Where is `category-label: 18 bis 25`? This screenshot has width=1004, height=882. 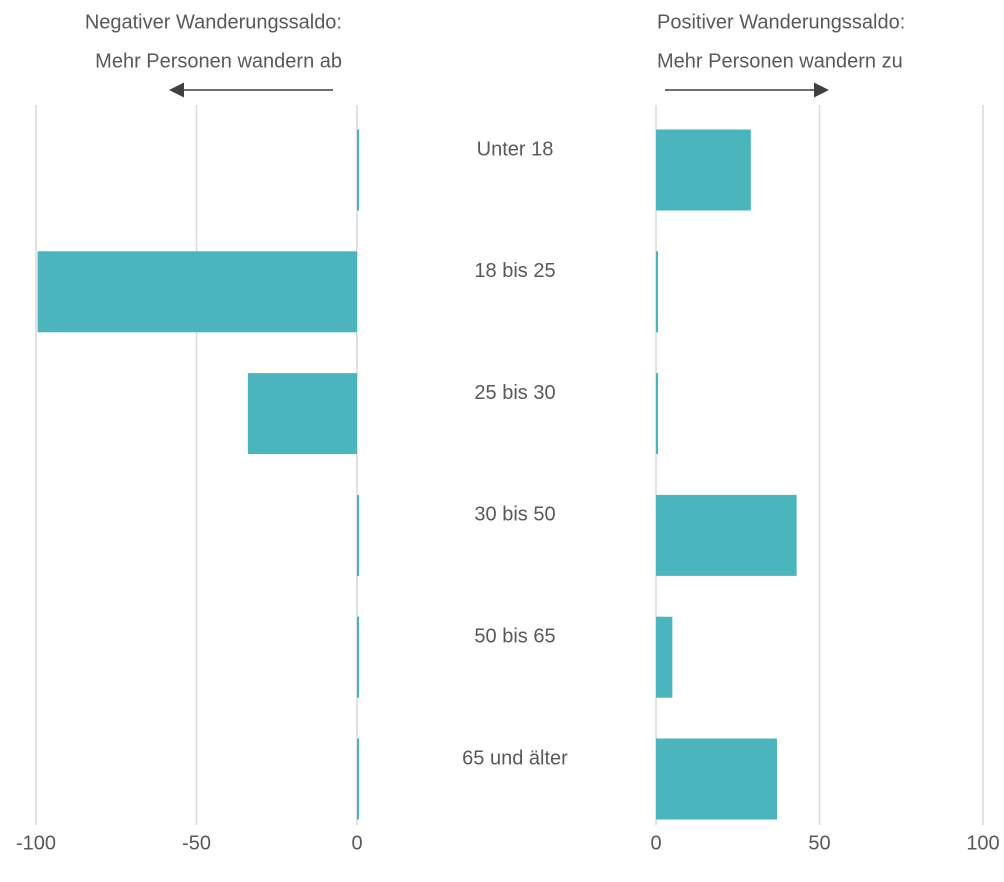
category-label: 18 bis 25 is located at coordinates (514, 271).